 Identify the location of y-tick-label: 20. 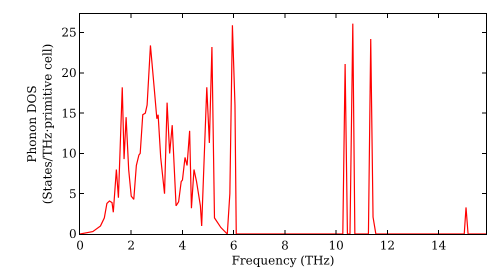
(69, 73).